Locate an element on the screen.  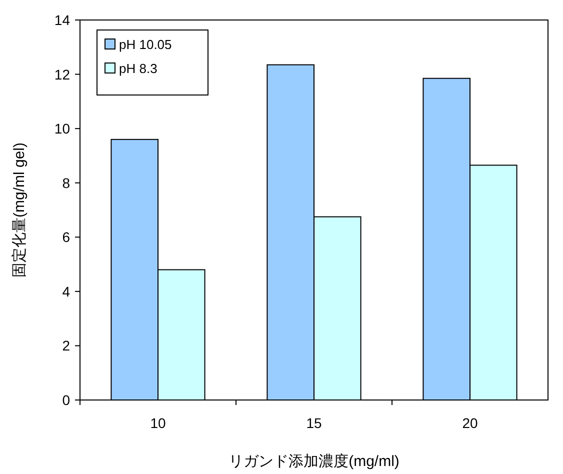
legend-label: pH 8.3 is located at coordinates (138, 68).